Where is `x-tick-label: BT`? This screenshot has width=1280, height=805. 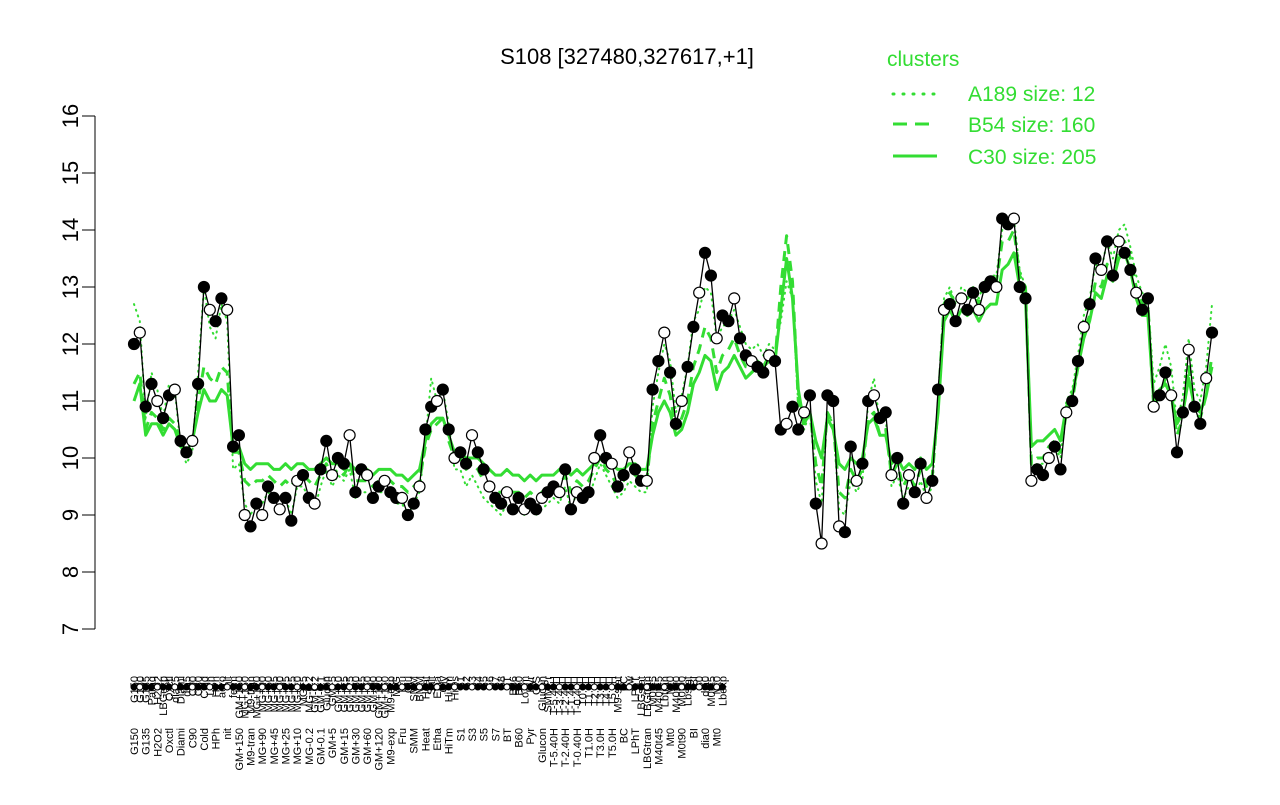 x-tick-label: BT is located at coordinates (508, 683).